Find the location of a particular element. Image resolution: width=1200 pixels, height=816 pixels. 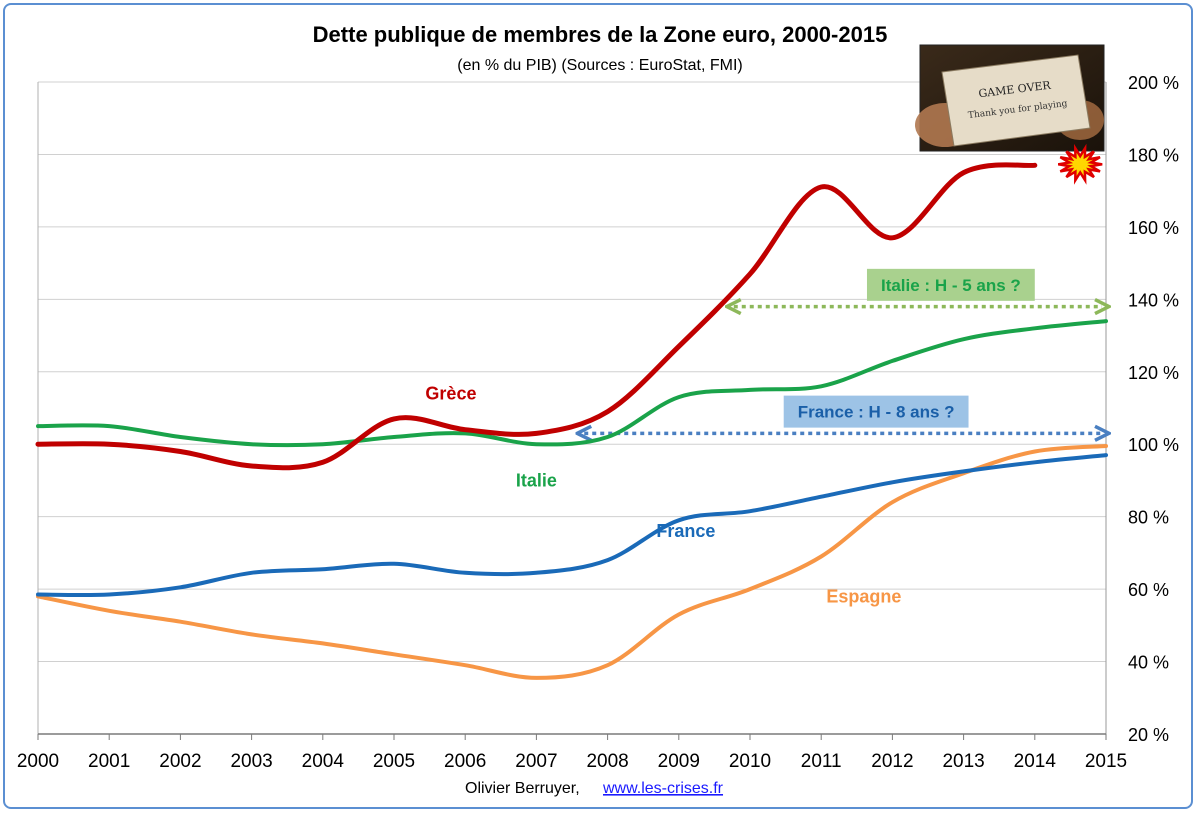

x-tick-label: 2009 is located at coordinates (679, 761).